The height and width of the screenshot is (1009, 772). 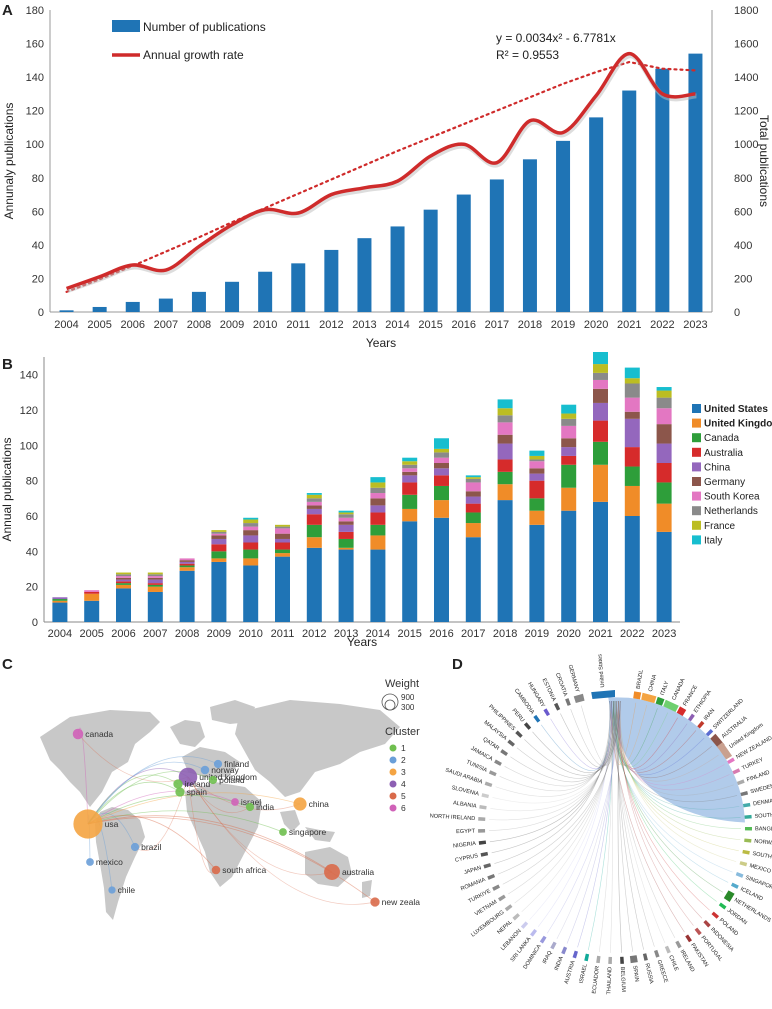 I want to click on node-label: brazil, so click(x=151, y=847).